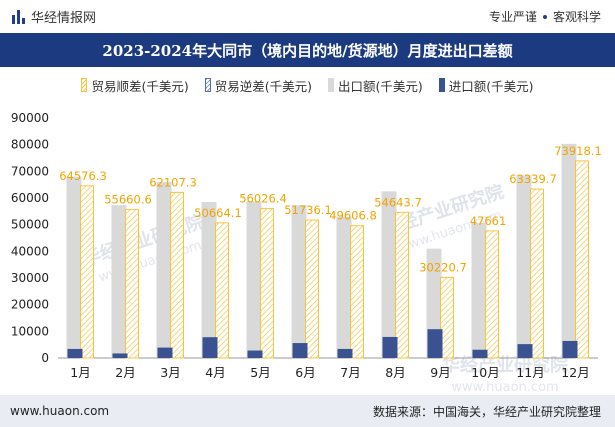  What do you see at coordinates (140, 86) in the screenshot?
I see `legend-label-surplus: 贸易顺差(千美元)` at bounding box center [140, 86].